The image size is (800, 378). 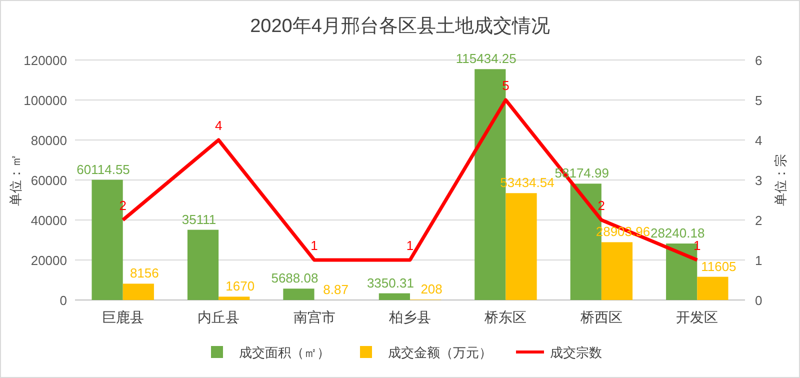 I want to click on data-label: 60114.55, so click(x=103, y=169).